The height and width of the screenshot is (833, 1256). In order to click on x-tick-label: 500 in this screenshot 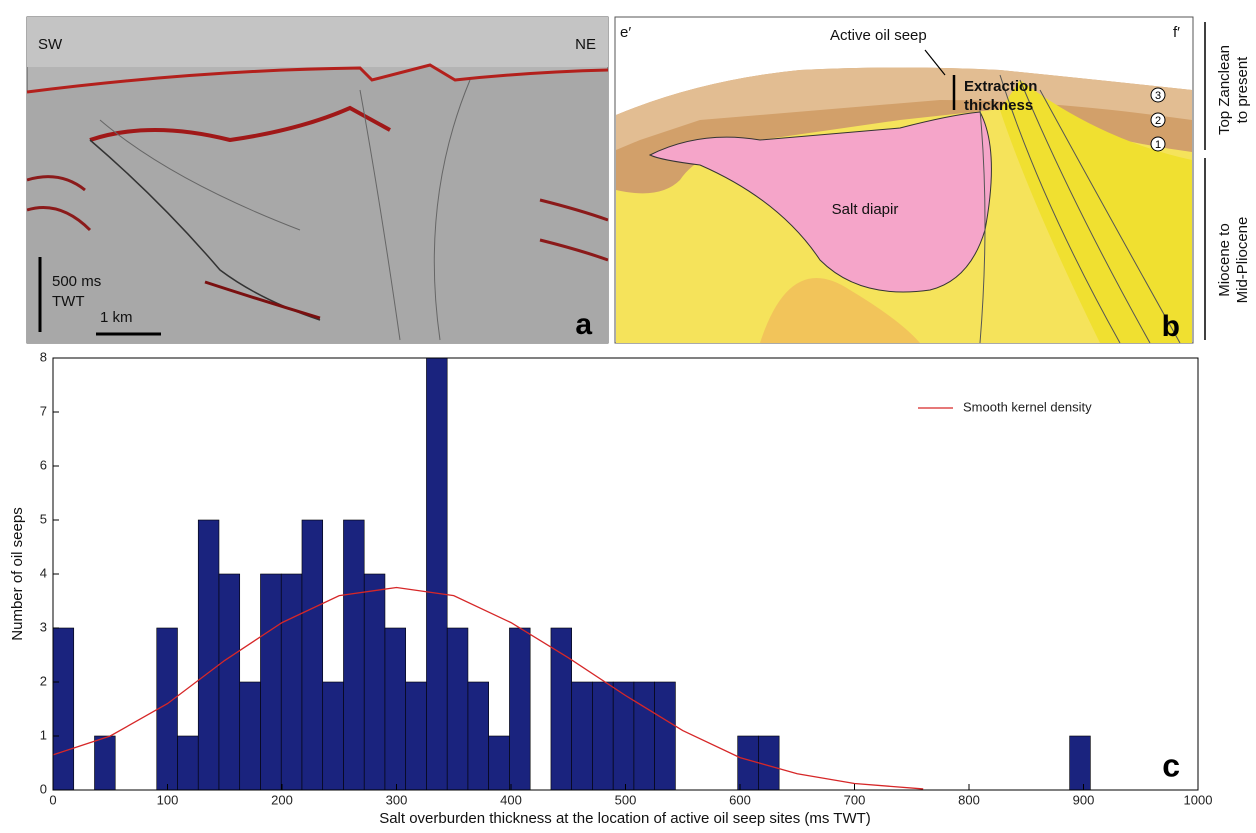, I will do `click(626, 799)`.